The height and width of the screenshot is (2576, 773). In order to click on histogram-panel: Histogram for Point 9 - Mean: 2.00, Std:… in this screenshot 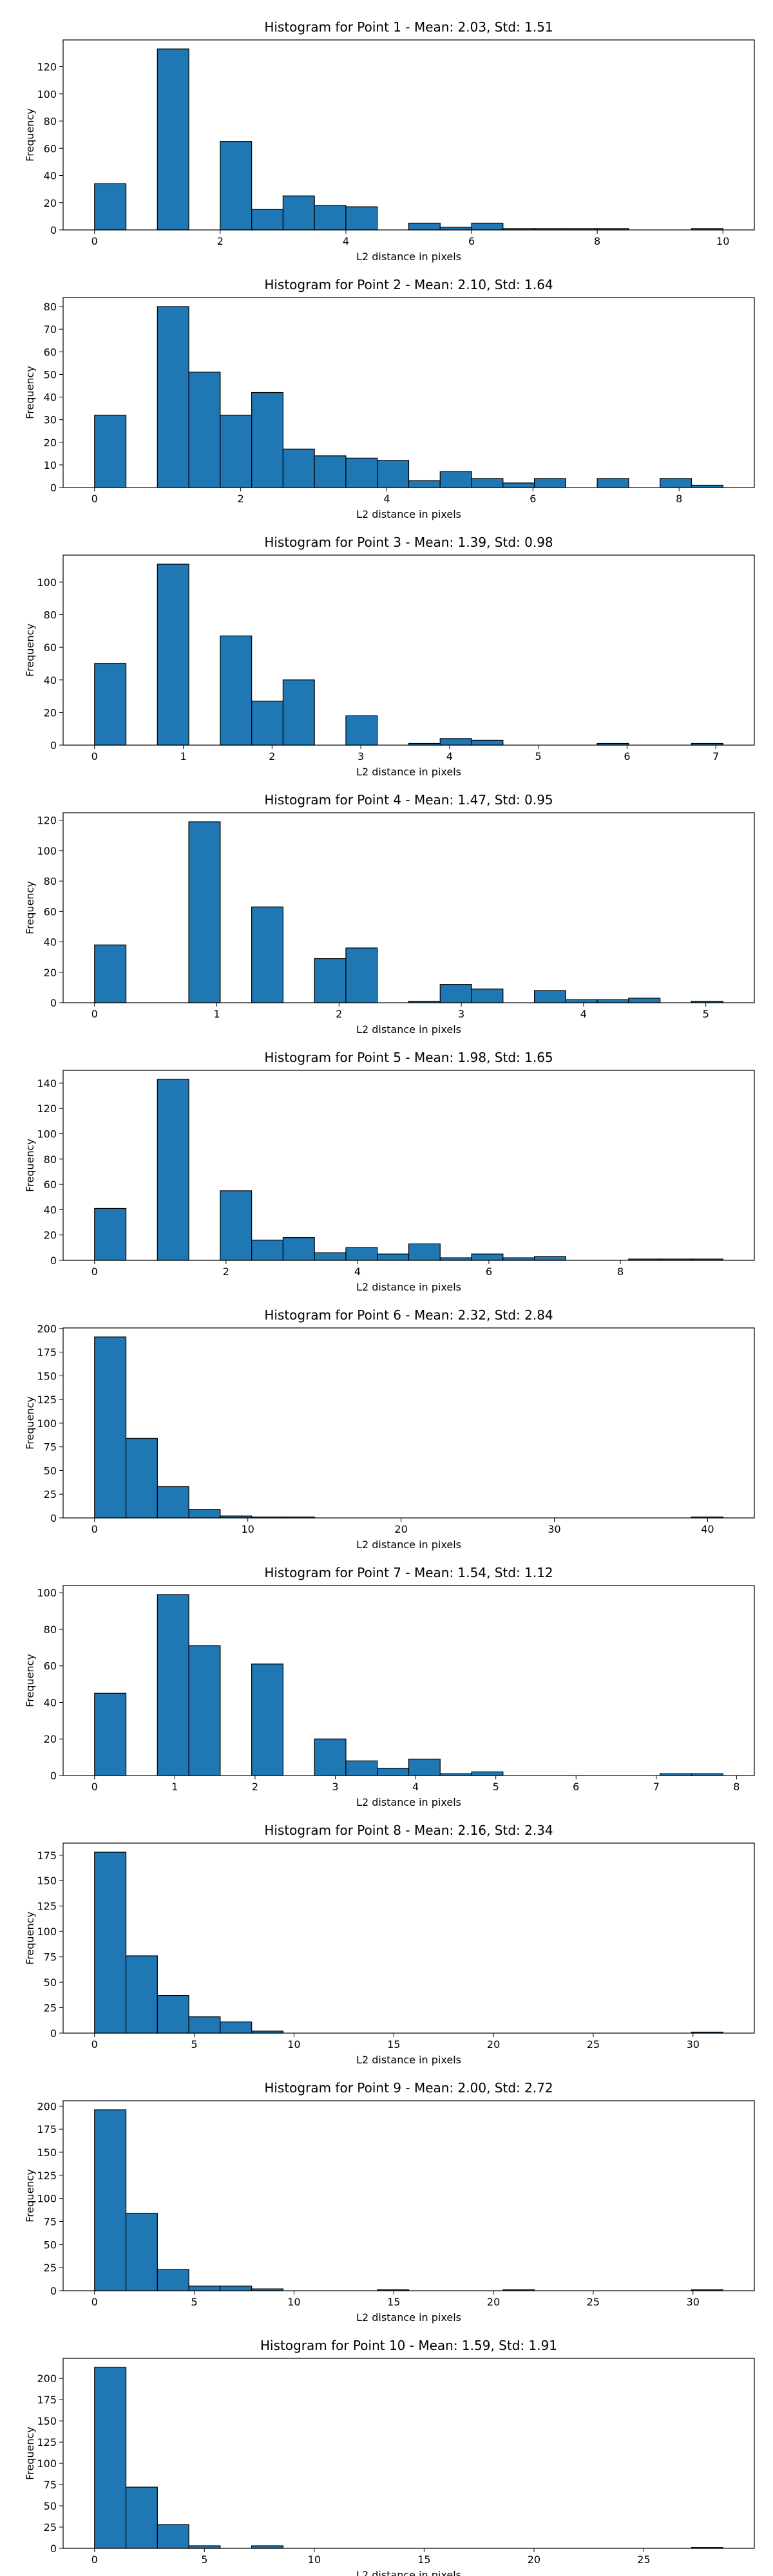, I will do `click(389, 2202)`.